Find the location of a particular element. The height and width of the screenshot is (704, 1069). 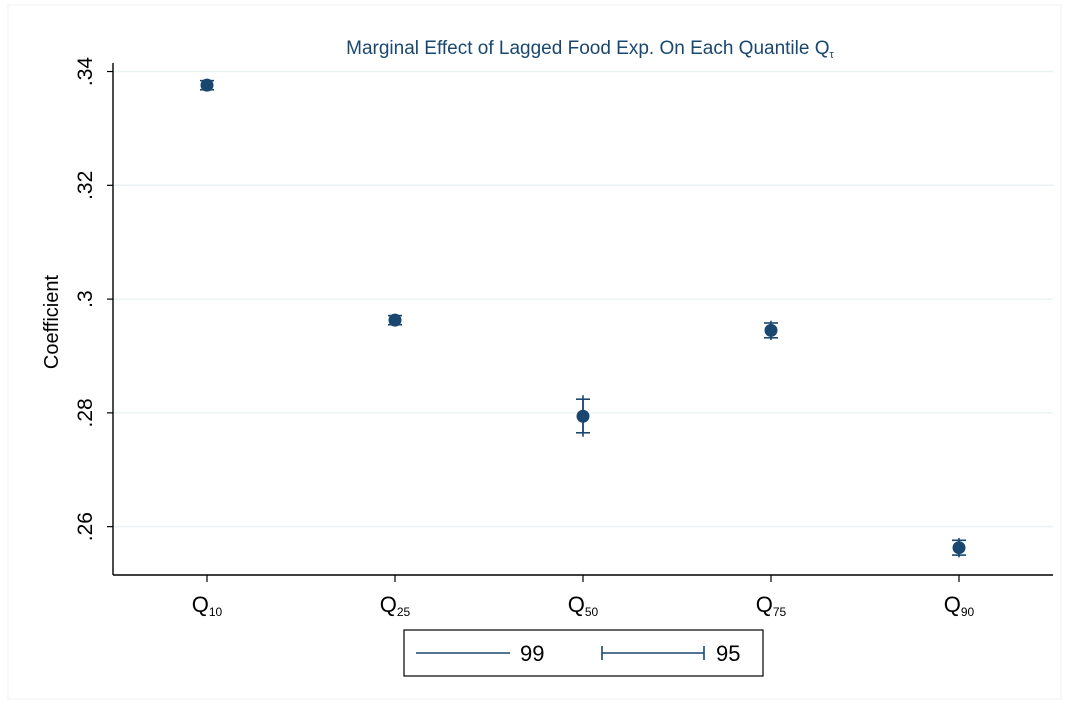

y-axis-label: Coefficient is located at coordinates (52, 321).